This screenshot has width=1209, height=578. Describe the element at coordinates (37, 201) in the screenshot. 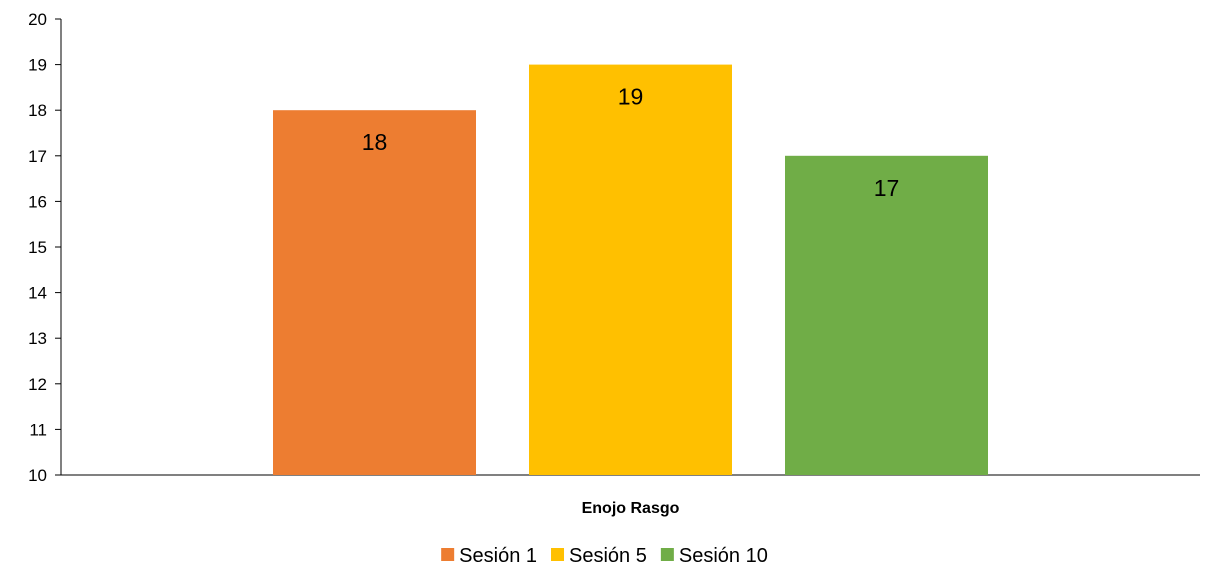

I see `y-tick-label: 16` at that location.